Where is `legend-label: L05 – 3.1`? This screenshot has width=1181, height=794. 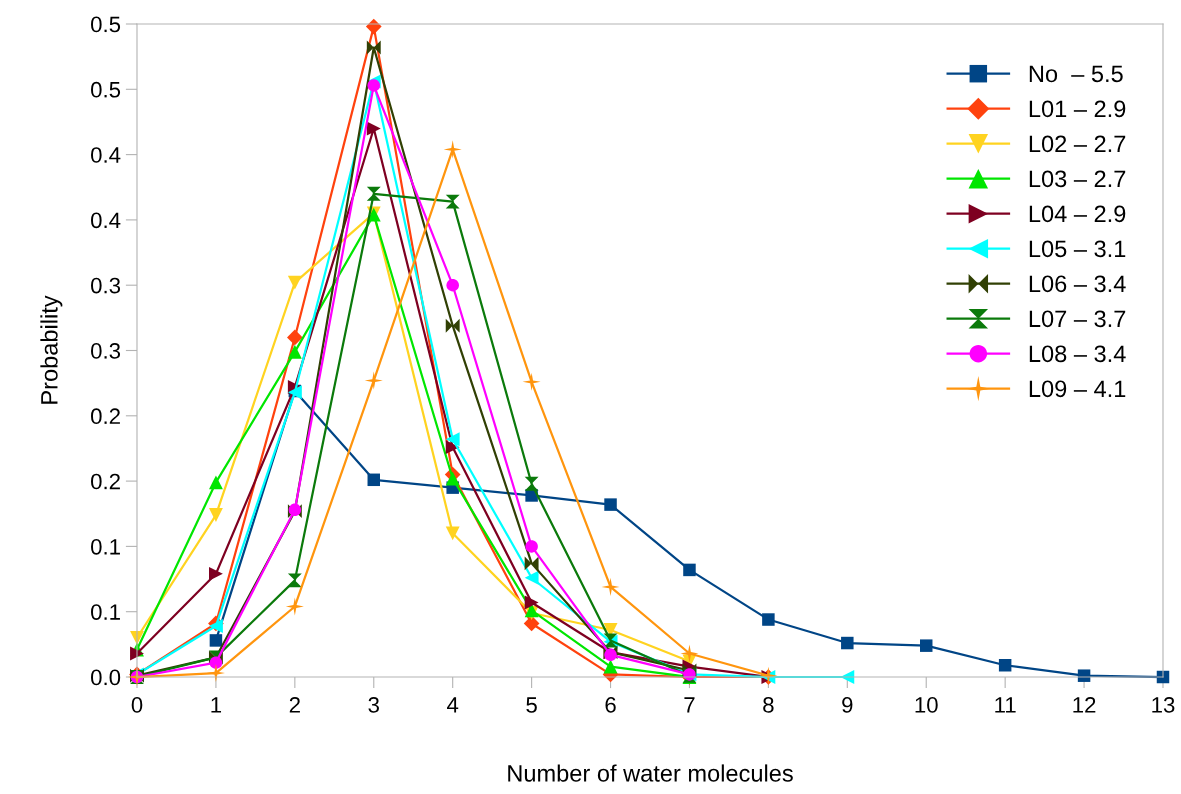 legend-label: L05 – 3.1 is located at coordinates (1077, 249).